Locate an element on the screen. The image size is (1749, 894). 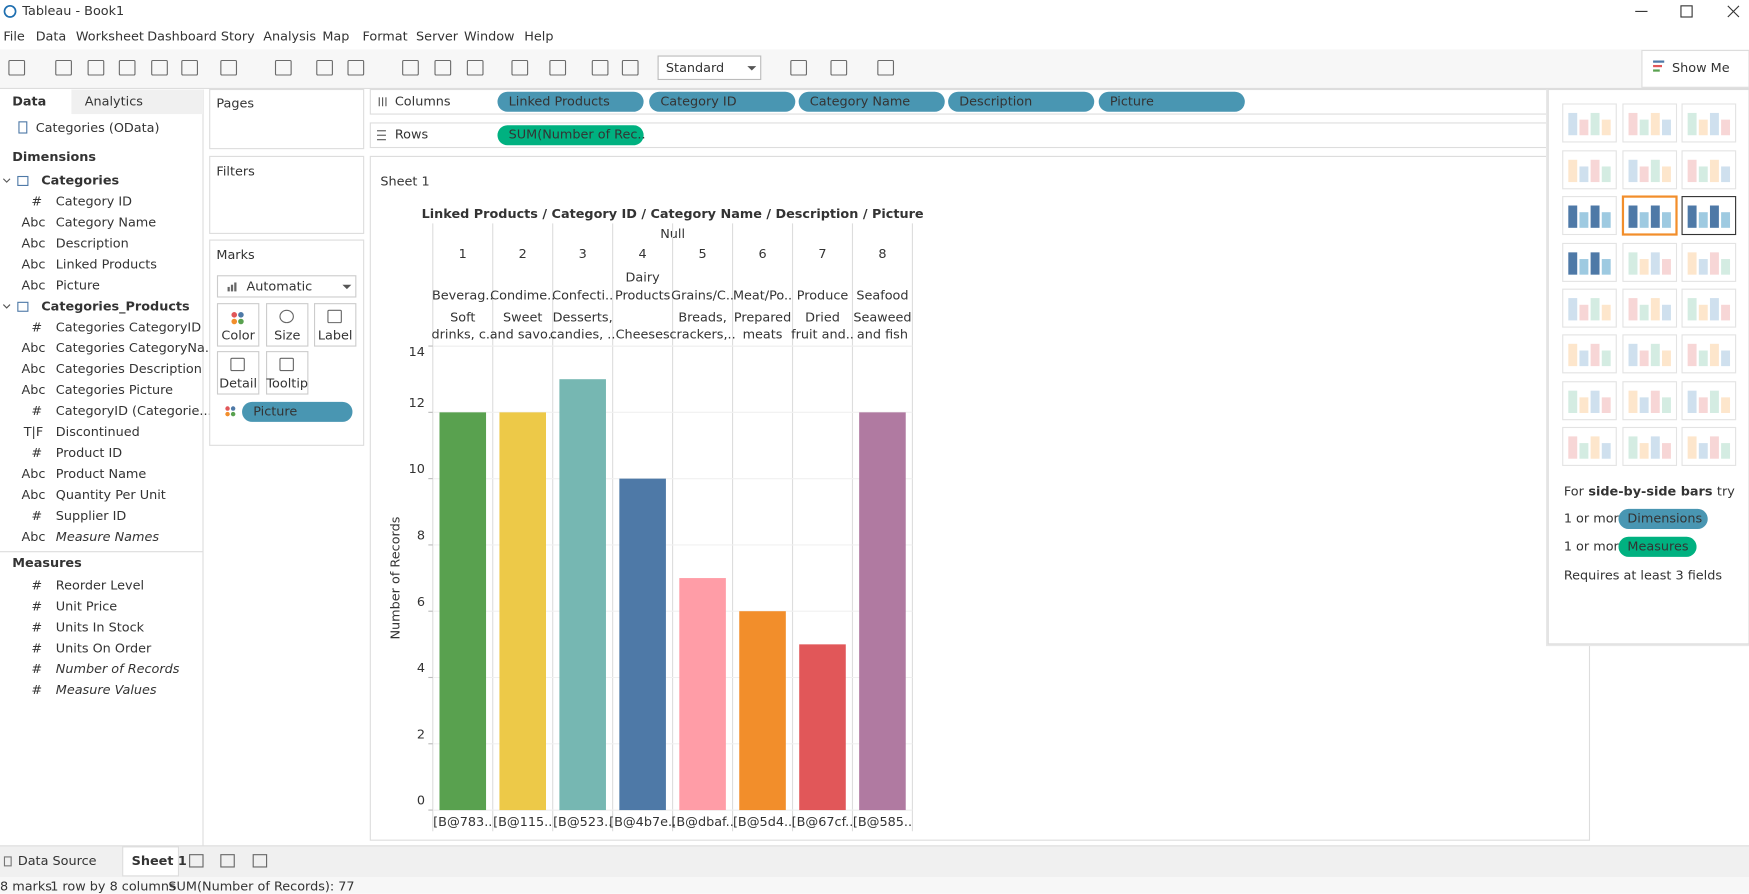
field: Discontinued is located at coordinates (98, 432).